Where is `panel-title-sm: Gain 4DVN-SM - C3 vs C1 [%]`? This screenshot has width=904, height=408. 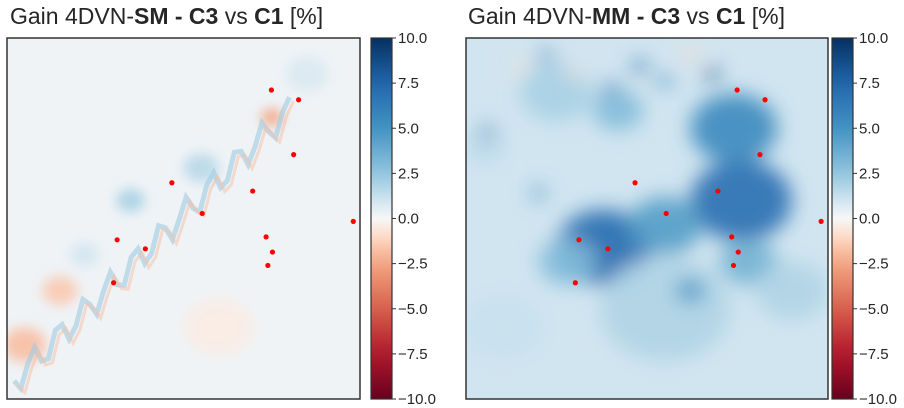 panel-title-sm: Gain 4DVN-SM - C3 vs C1 [%] is located at coordinates (166, 16).